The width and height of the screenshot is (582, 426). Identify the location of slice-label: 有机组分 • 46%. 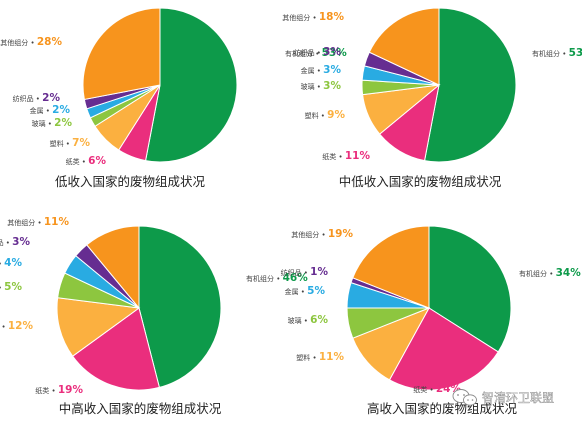
(277, 278).